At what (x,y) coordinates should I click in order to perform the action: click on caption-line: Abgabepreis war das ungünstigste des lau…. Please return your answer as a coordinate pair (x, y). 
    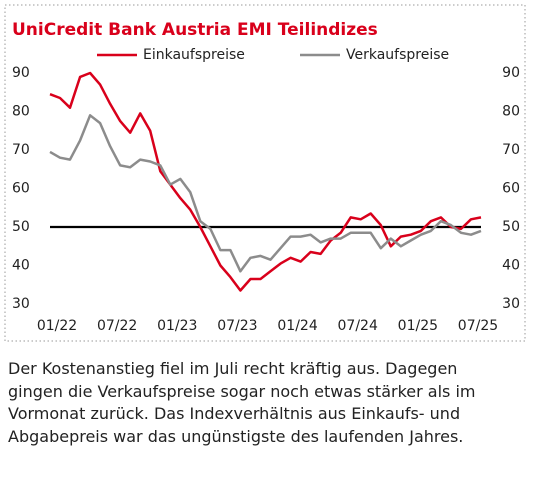
    Looking at the image, I should click on (236, 436).